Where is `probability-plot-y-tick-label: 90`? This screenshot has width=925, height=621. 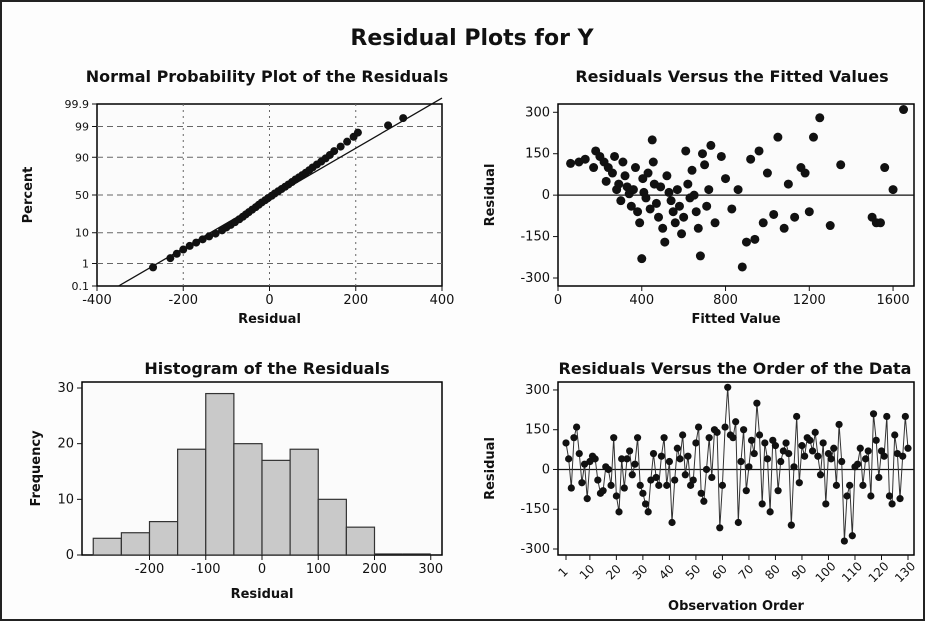 probability-plot-y-tick-label: 90 is located at coordinates (82, 157).